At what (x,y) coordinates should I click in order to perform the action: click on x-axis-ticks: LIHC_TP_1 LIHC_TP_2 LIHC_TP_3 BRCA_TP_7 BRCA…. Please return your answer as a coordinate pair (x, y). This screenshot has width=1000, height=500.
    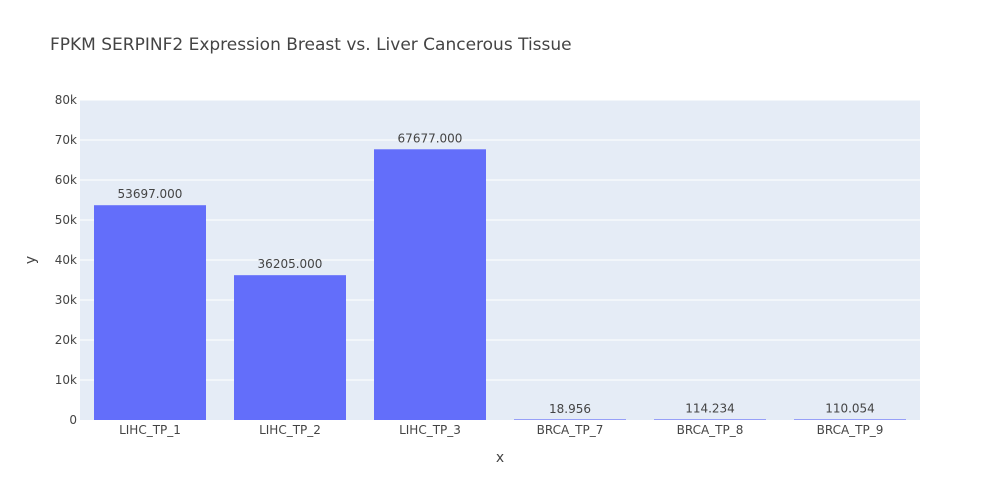
    Looking at the image, I should click on (501, 430).